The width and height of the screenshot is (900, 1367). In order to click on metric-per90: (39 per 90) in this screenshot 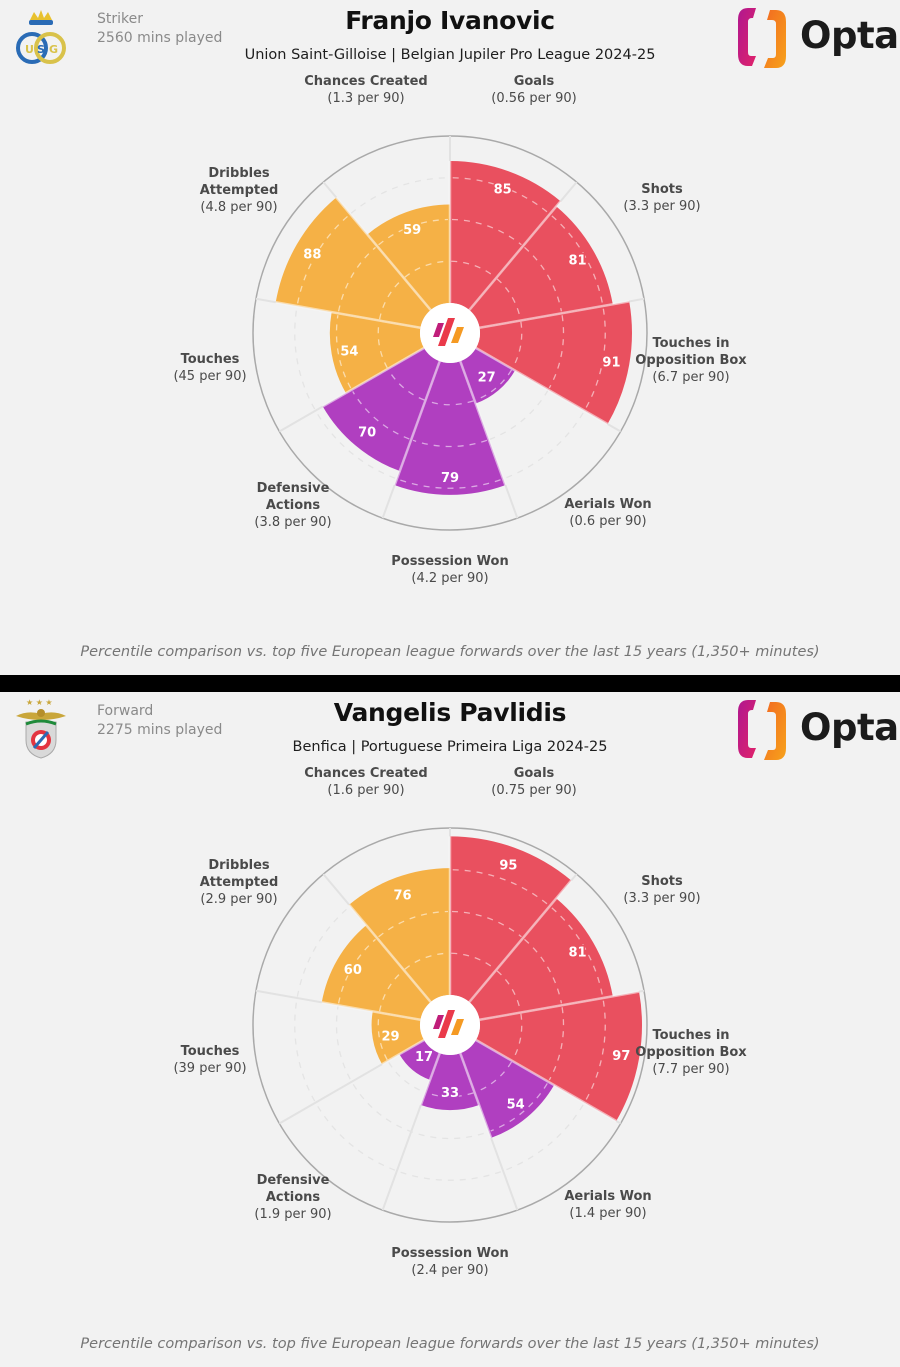, I will do `click(209, 1068)`.